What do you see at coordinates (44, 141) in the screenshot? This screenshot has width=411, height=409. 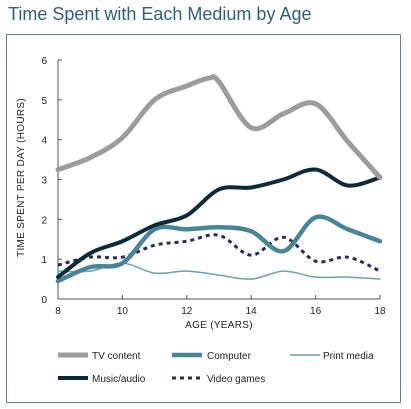 I see `y-tick-label: 4` at bounding box center [44, 141].